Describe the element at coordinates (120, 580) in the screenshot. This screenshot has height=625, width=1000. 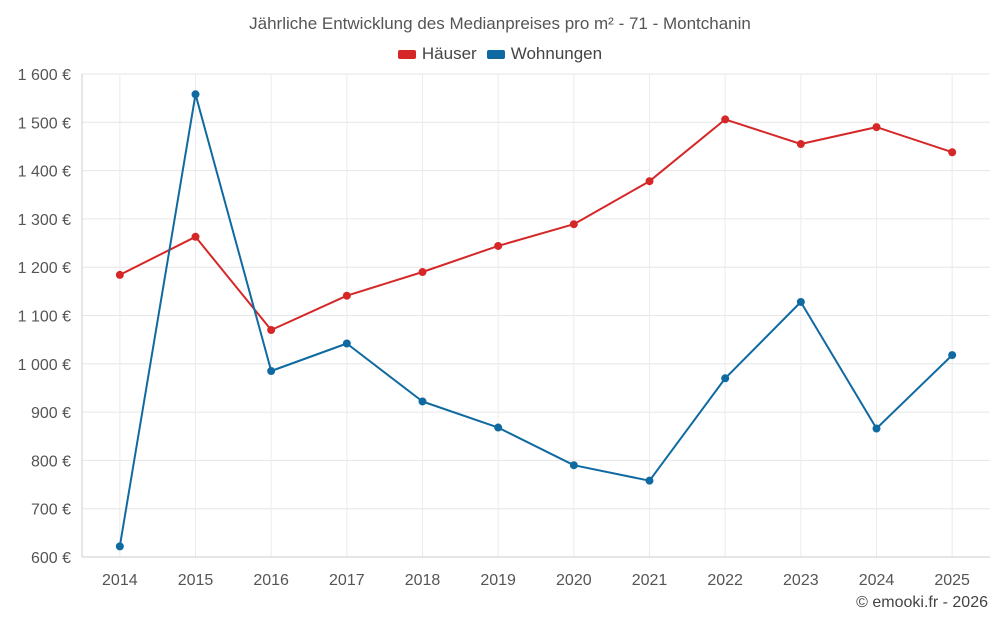
I see `x-tick-label: 2014` at that location.